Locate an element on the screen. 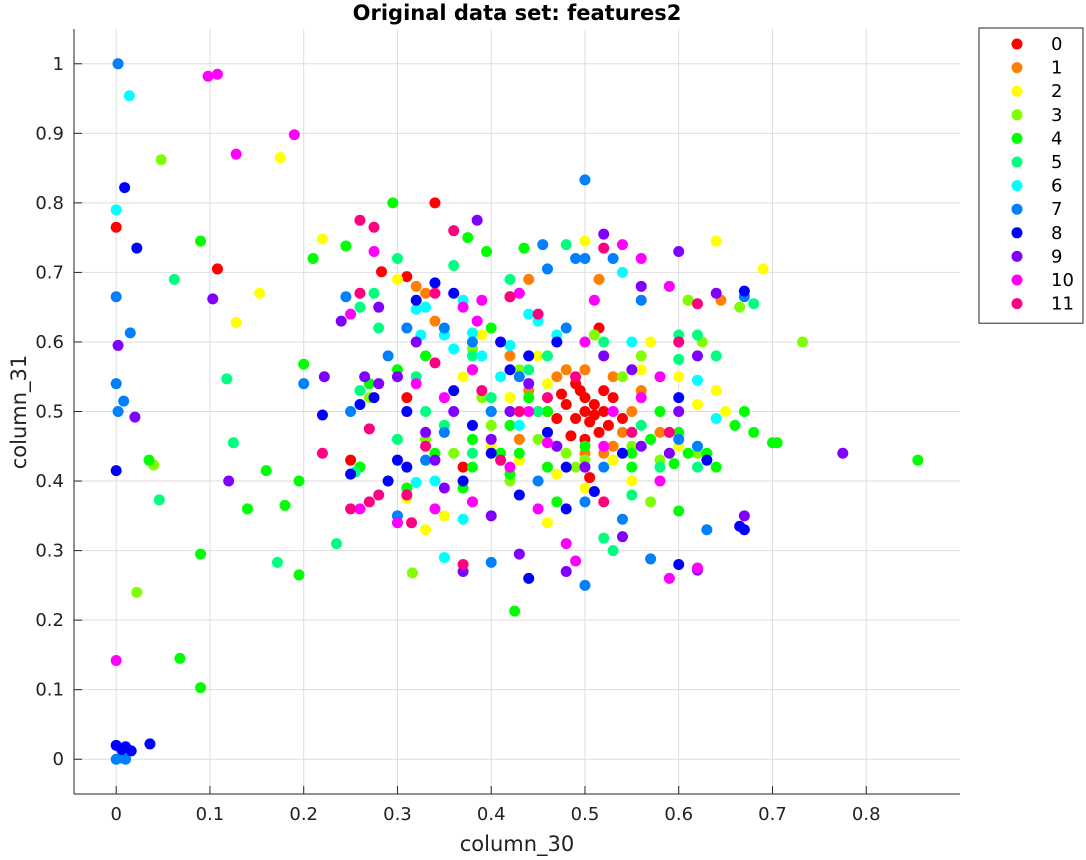 This screenshot has height=860, width=1086. legend-label-10: 10 is located at coordinates (1062, 280).